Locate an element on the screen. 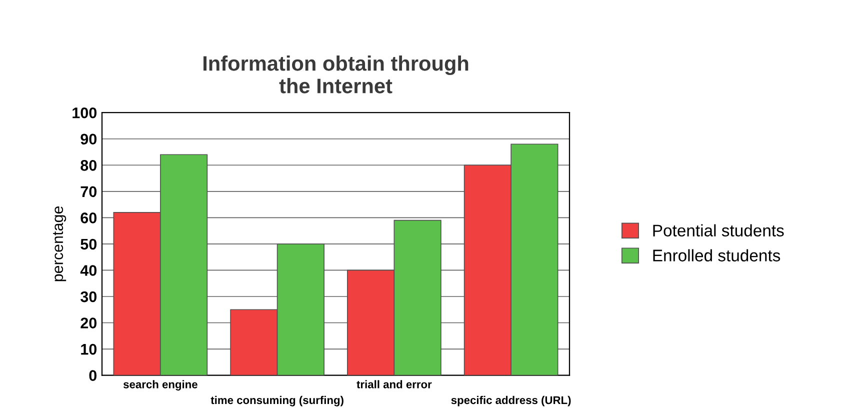 The width and height of the screenshot is (850, 417). x-tick-label: specific address (URL) is located at coordinates (511, 401).